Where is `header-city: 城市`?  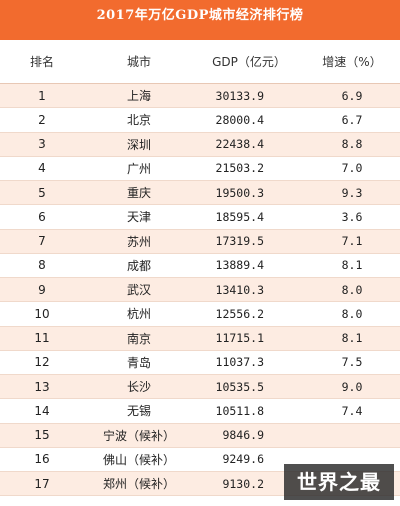
header-city: 城市 is located at coordinates (138, 62).